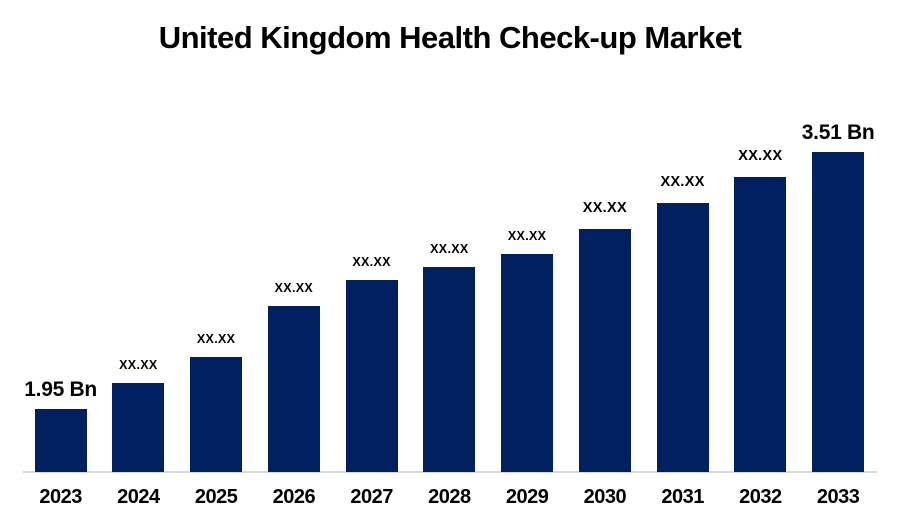 Image resolution: width=900 pixels, height=525 pixels. Describe the element at coordinates (838, 312) in the screenshot. I see `bar-2033` at that location.